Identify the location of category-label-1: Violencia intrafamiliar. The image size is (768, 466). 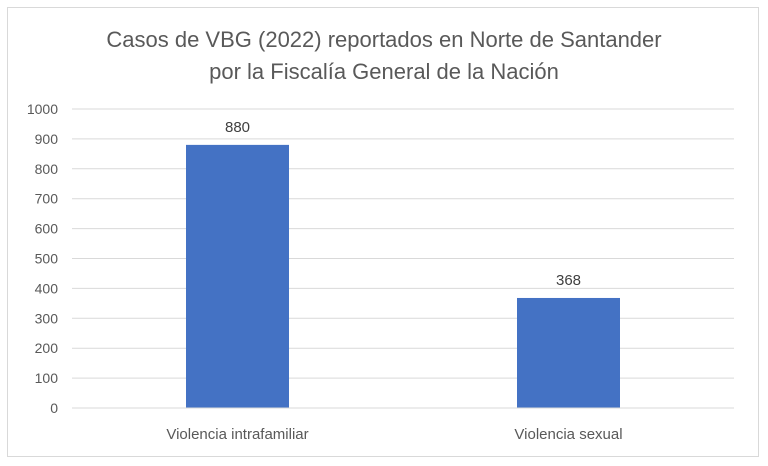
(237, 434).